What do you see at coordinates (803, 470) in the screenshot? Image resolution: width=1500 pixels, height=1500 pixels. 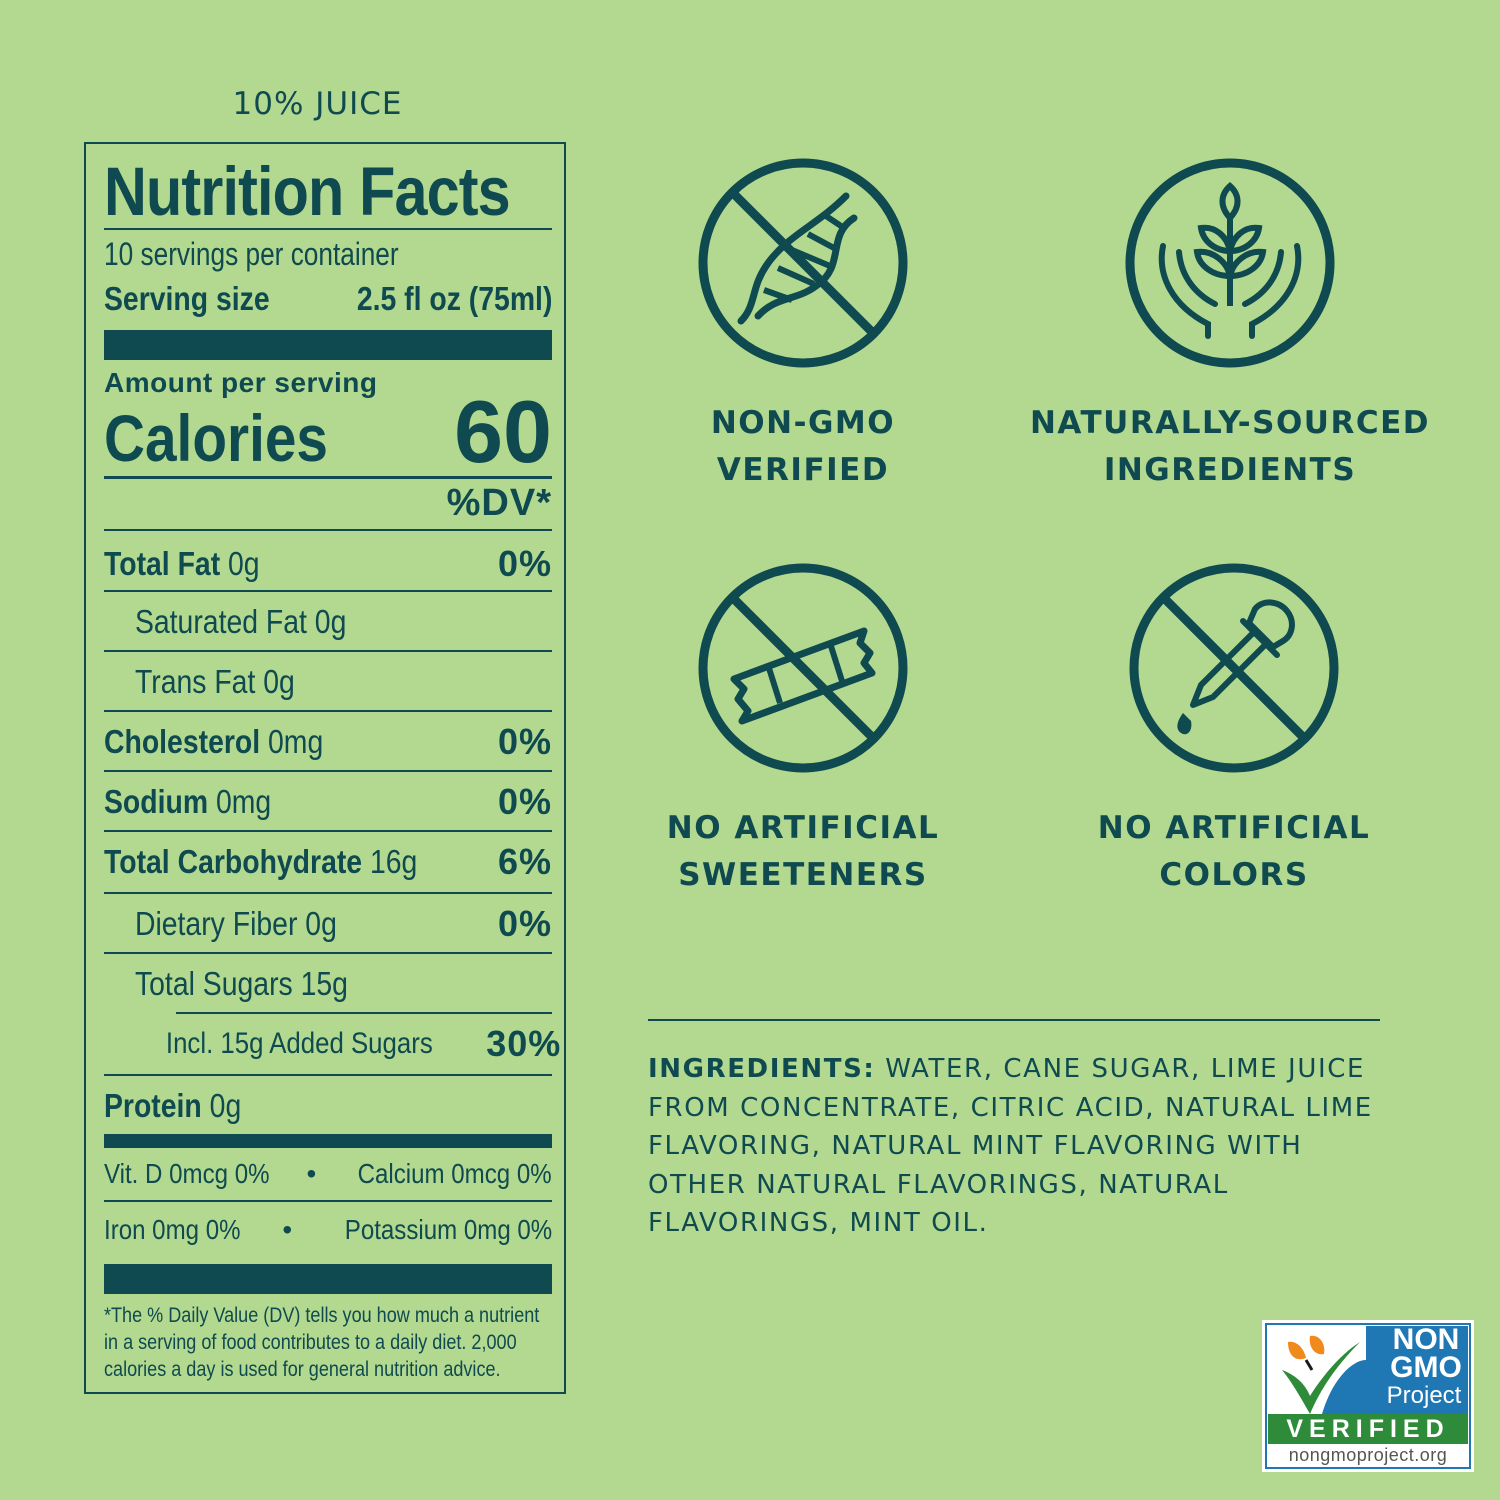 I see `claim-line-2: VERIFIED` at bounding box center [803, 470].